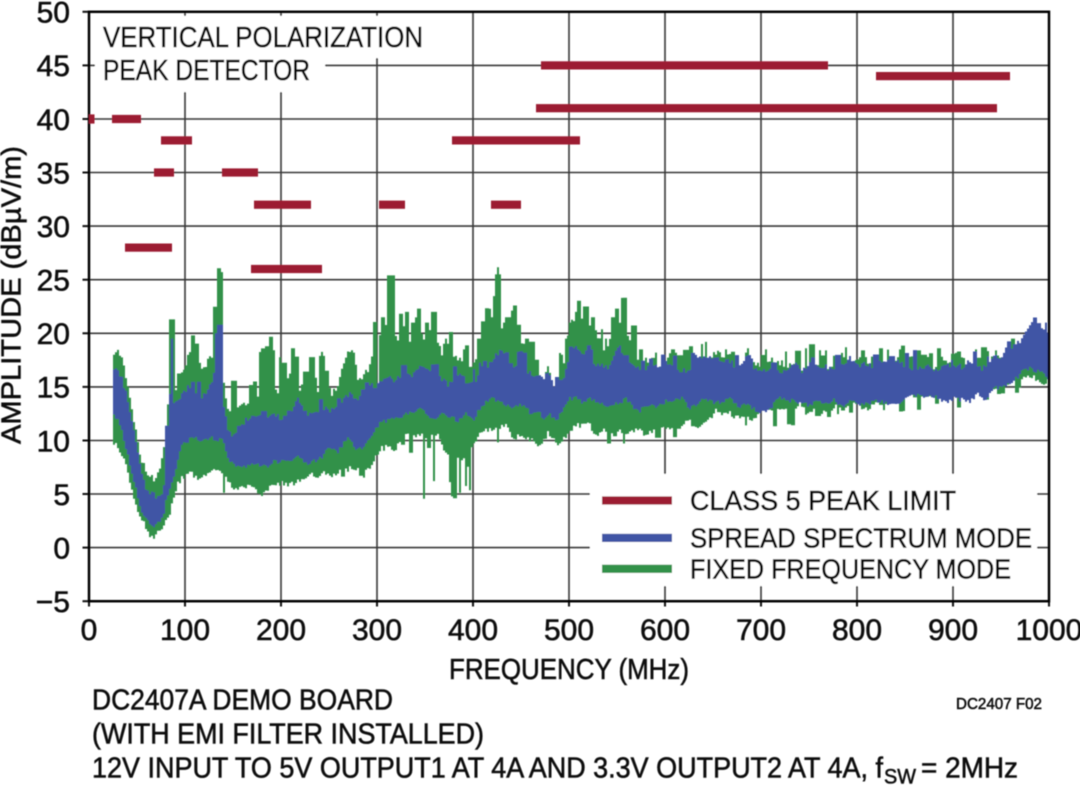 The height and width of the screenshot is (794, 1080). I want to click on svg-text: 700, so click(761, 630).